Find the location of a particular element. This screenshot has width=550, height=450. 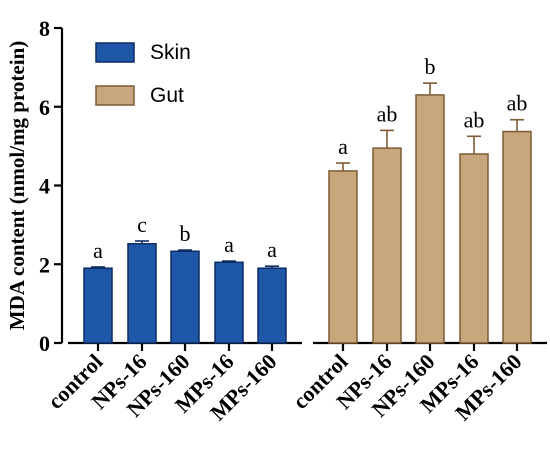

bar-gut-control is located at coordinates (343, 257).